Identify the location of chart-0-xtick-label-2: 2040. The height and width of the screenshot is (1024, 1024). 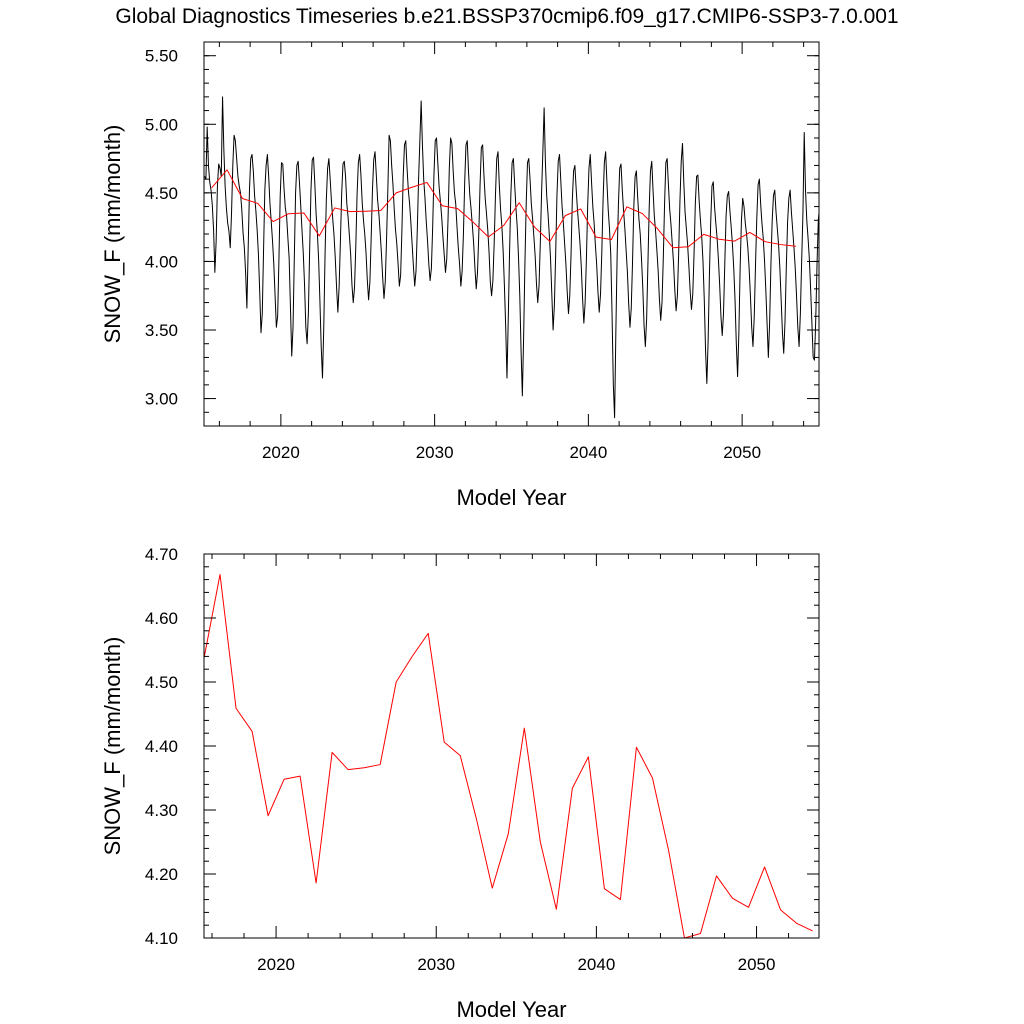
(588, 452).